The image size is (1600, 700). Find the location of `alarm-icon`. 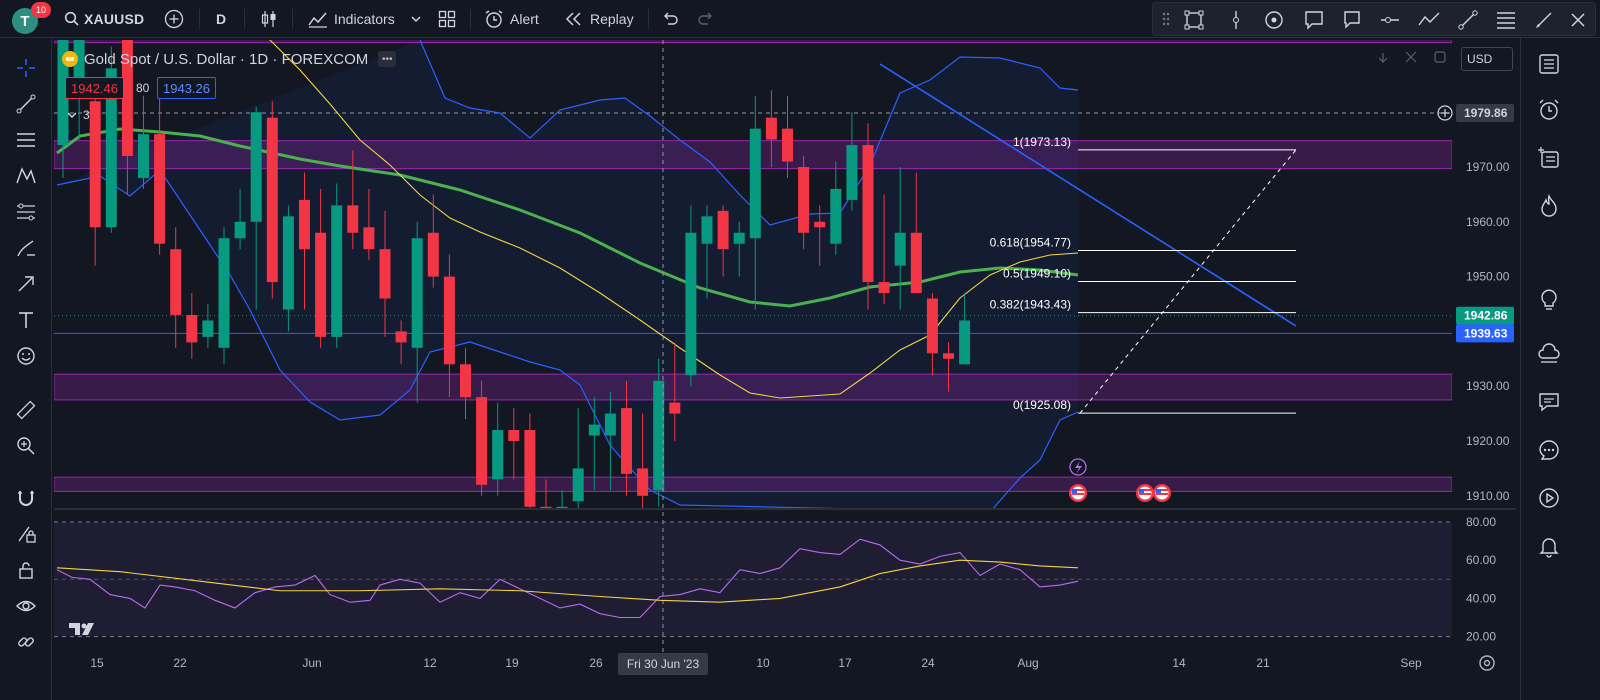

alarm-icon is located at coordinates (1549, 109).